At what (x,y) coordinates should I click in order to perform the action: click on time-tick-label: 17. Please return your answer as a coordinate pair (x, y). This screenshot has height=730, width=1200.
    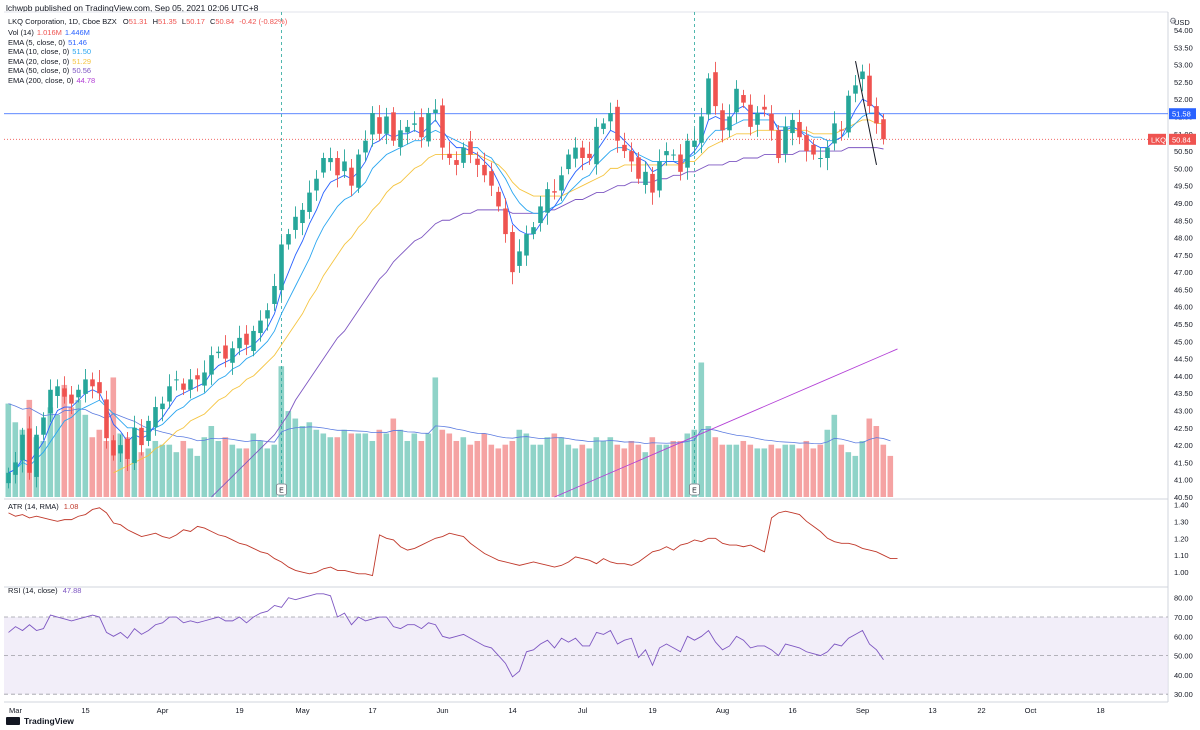
    Looking at the image, I should click on (372, 710).